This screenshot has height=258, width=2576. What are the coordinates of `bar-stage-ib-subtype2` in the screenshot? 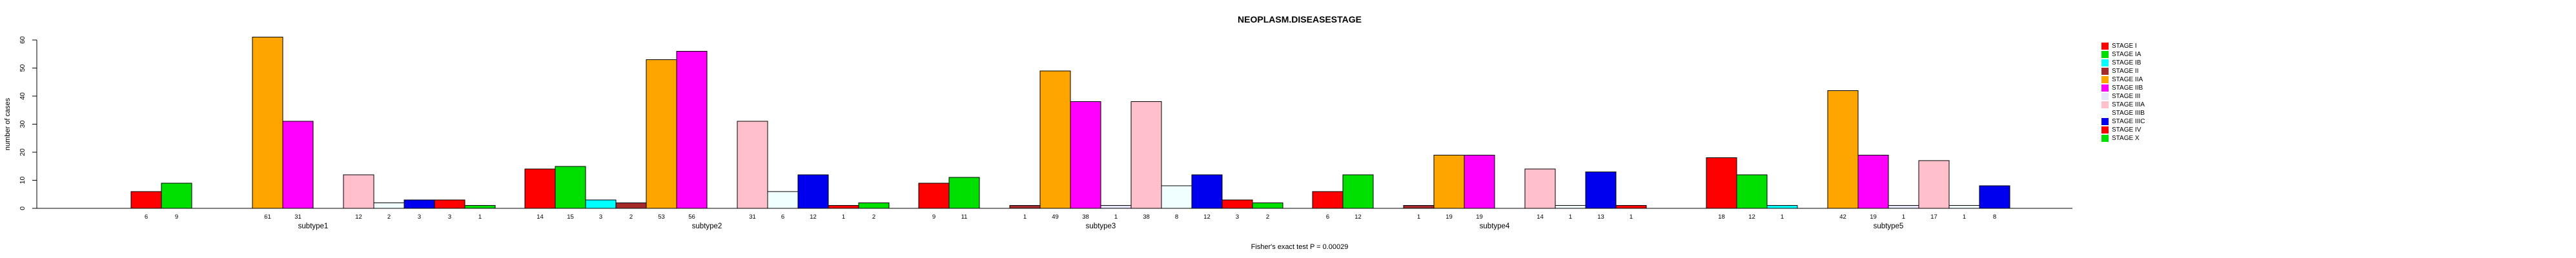 It's located at (601, 204).